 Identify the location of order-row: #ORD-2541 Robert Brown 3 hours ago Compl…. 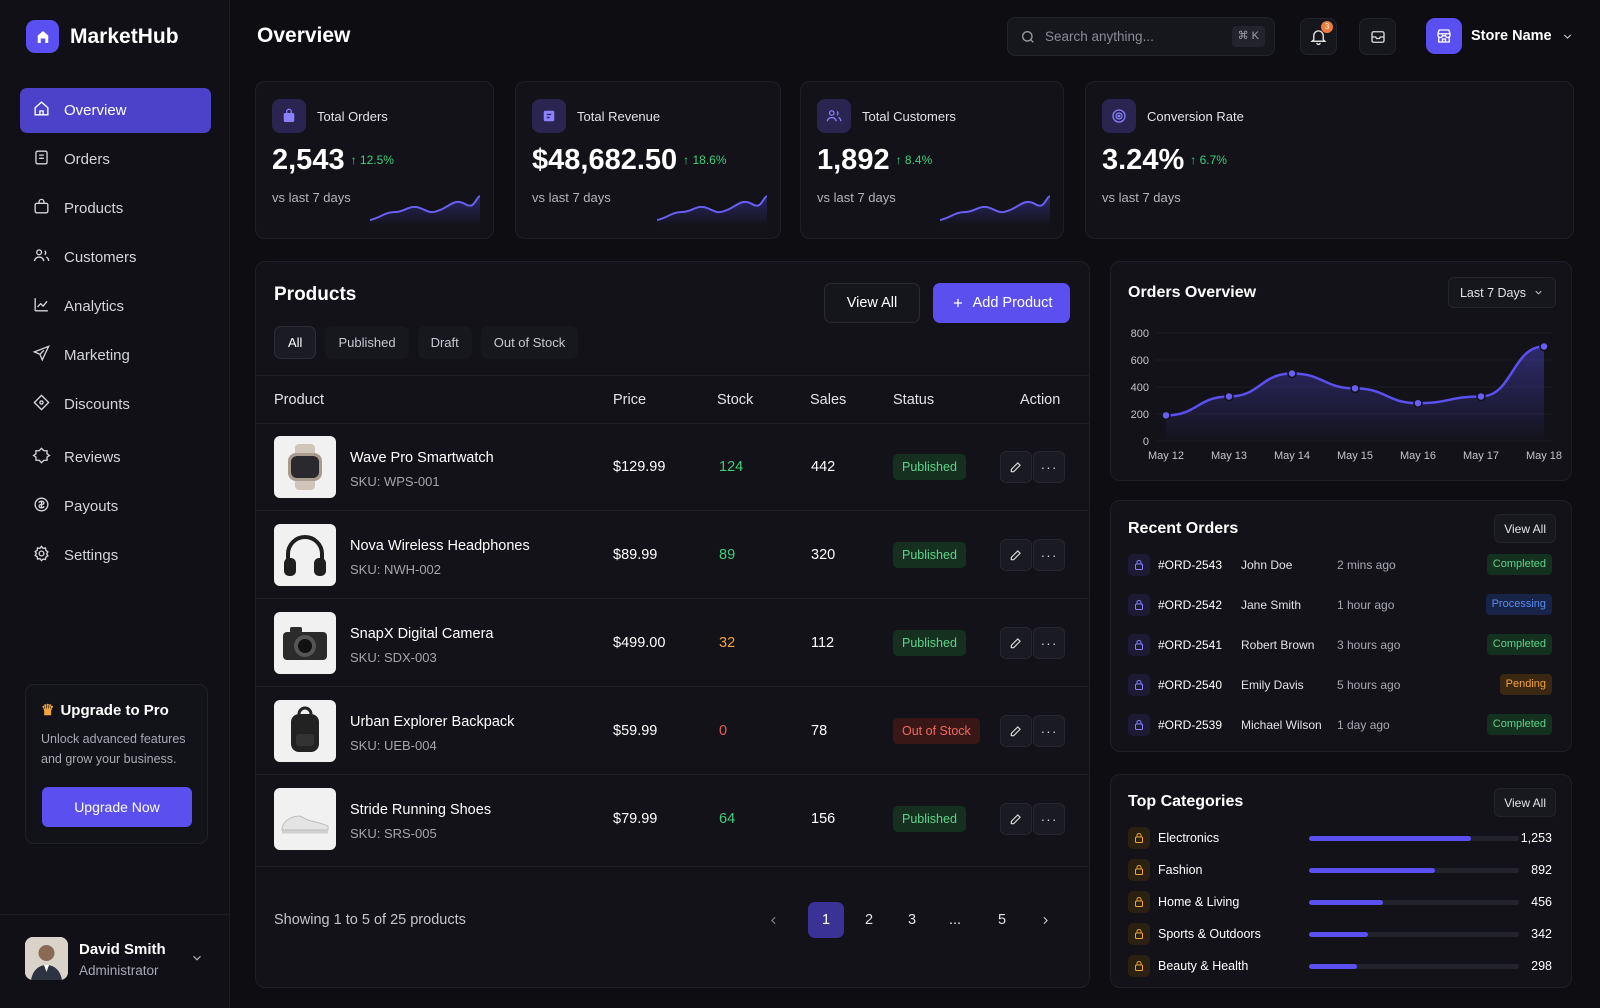
(1340, 646).